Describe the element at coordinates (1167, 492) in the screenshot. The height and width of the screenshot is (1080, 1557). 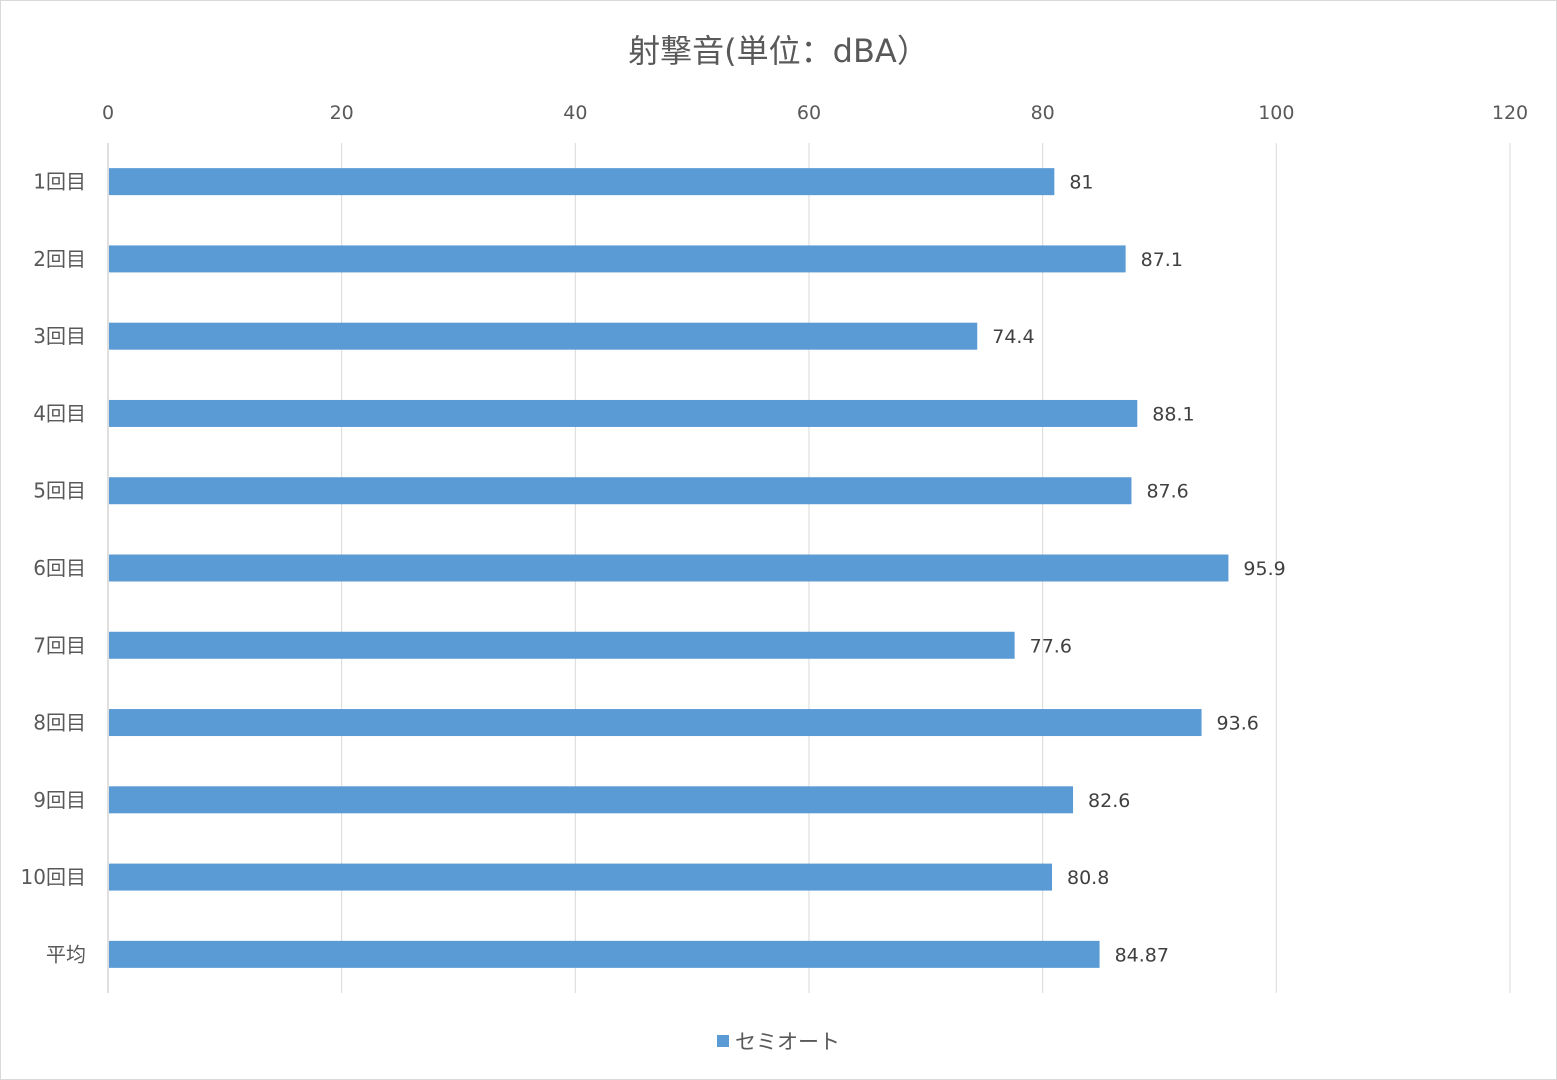
I see `data-label: 87.6` at that location.